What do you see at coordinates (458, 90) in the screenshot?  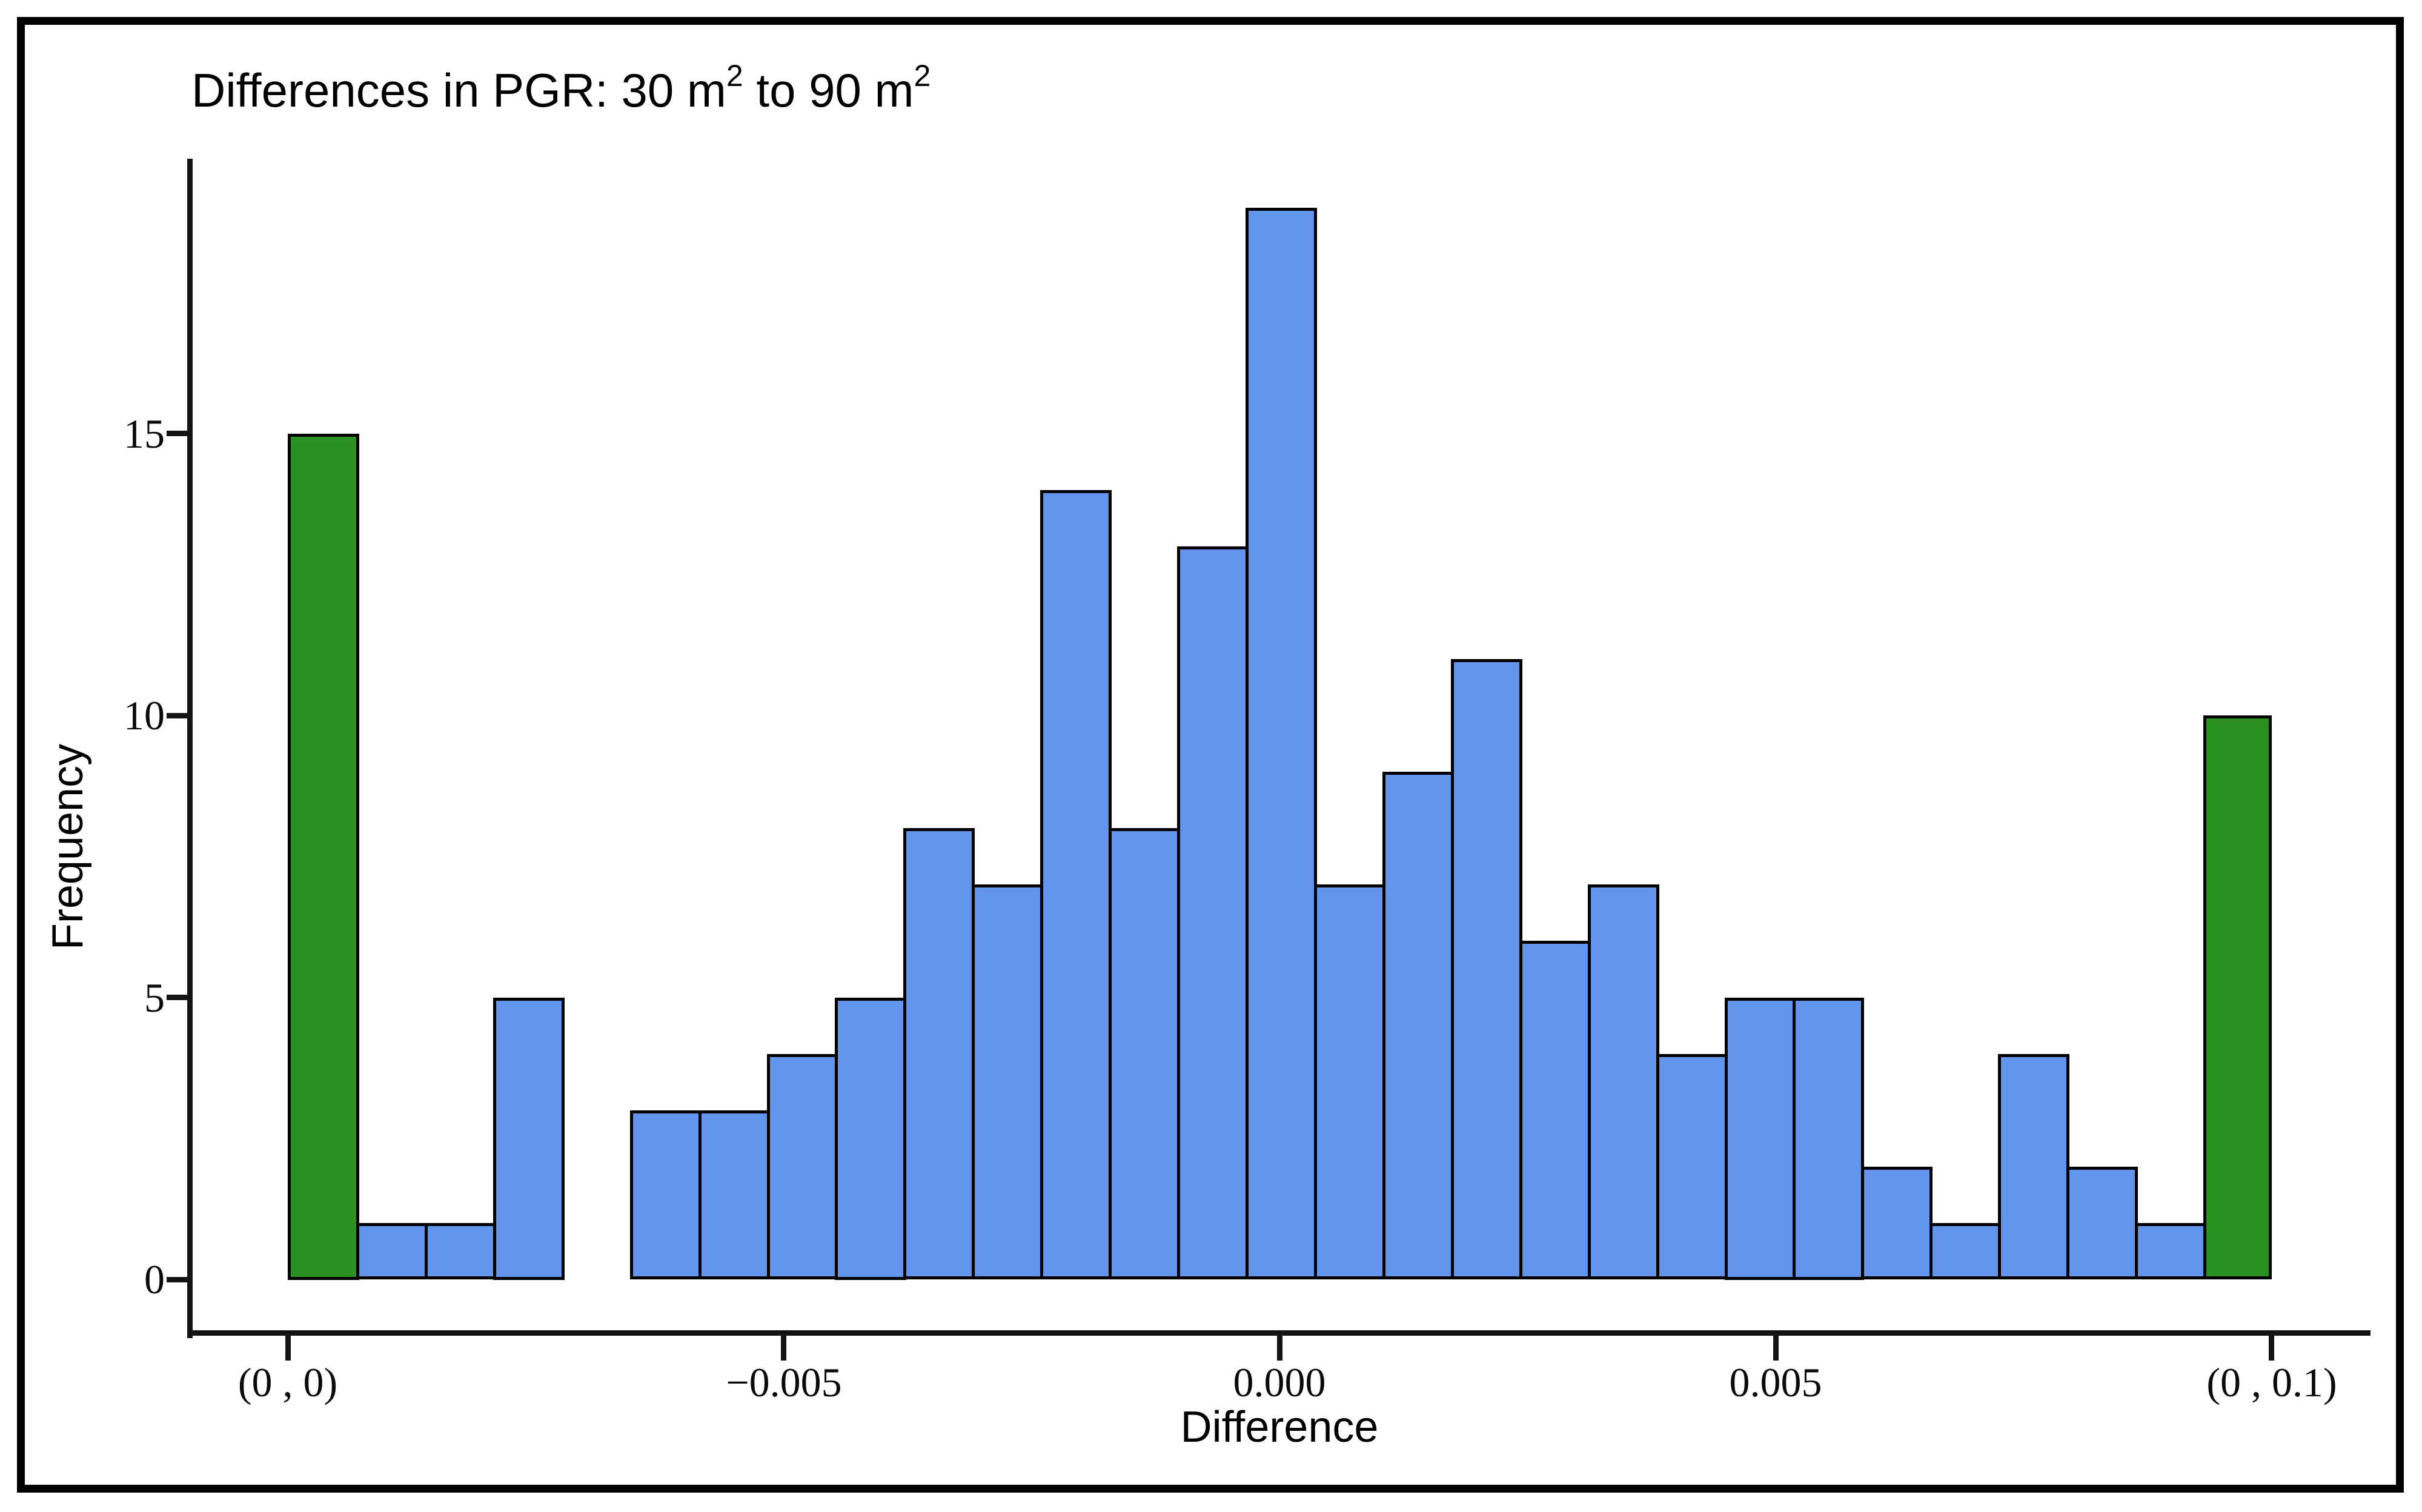 I see `title-text: Differences in PGR: 30 m` at bounding box center [458, 90].